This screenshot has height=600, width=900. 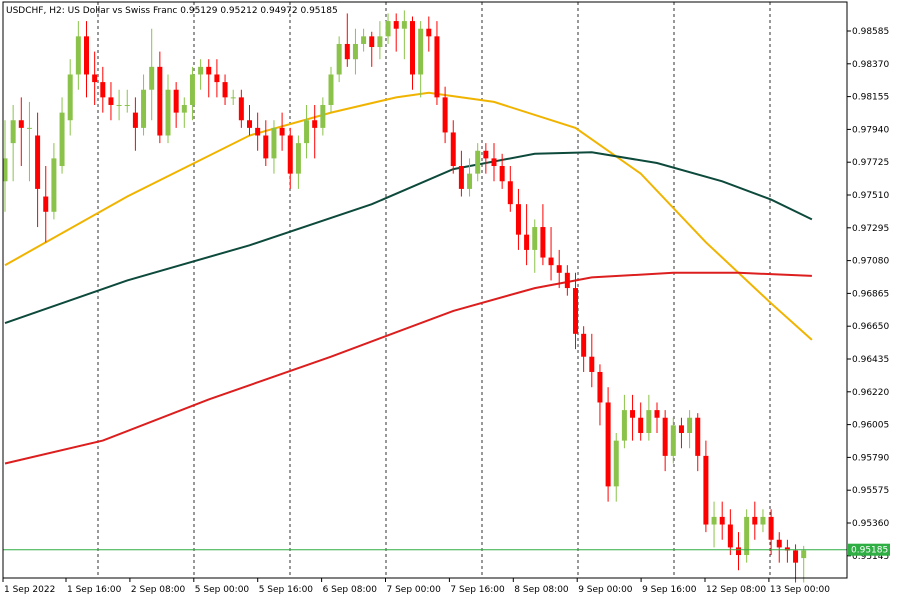 I want to click on x-tick-label: 6 Sep 08:00, so click(x=350, y=590).